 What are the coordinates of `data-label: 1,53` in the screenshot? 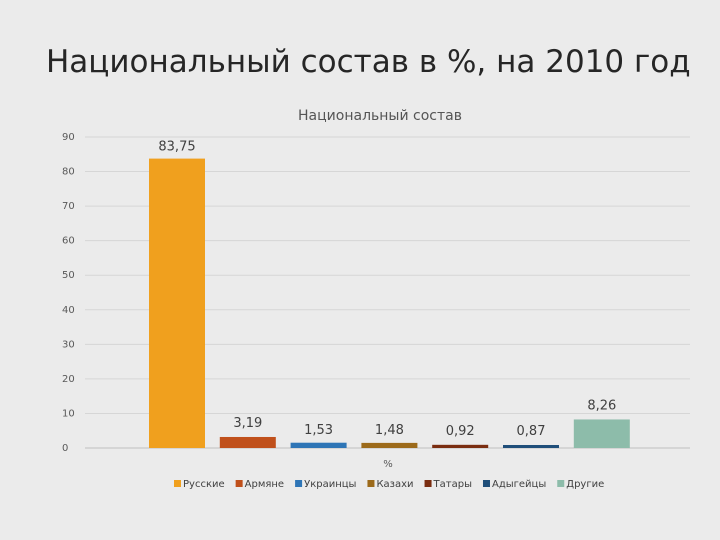 It's located at (318, 430).